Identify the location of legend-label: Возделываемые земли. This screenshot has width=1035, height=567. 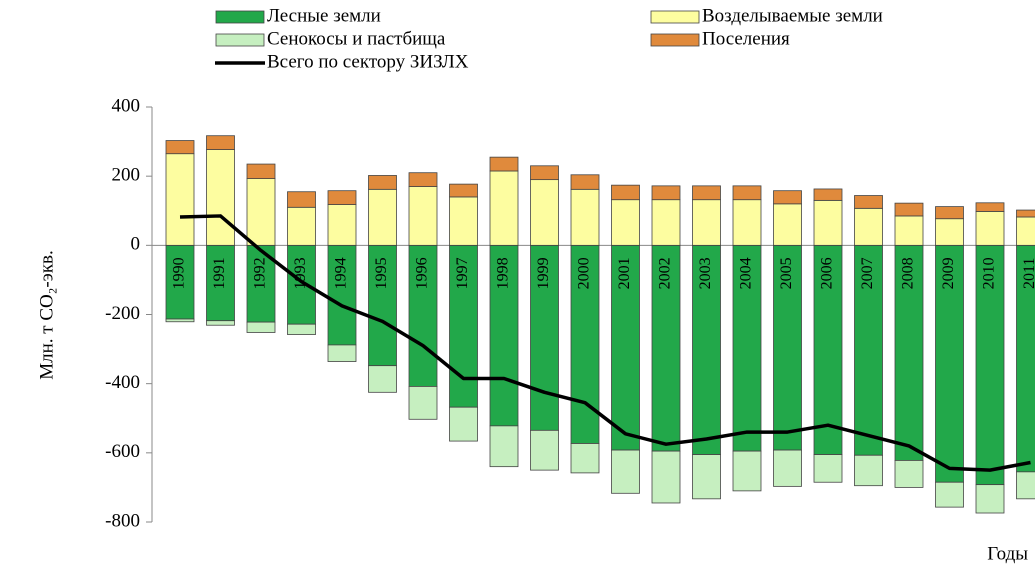
(792, 15).